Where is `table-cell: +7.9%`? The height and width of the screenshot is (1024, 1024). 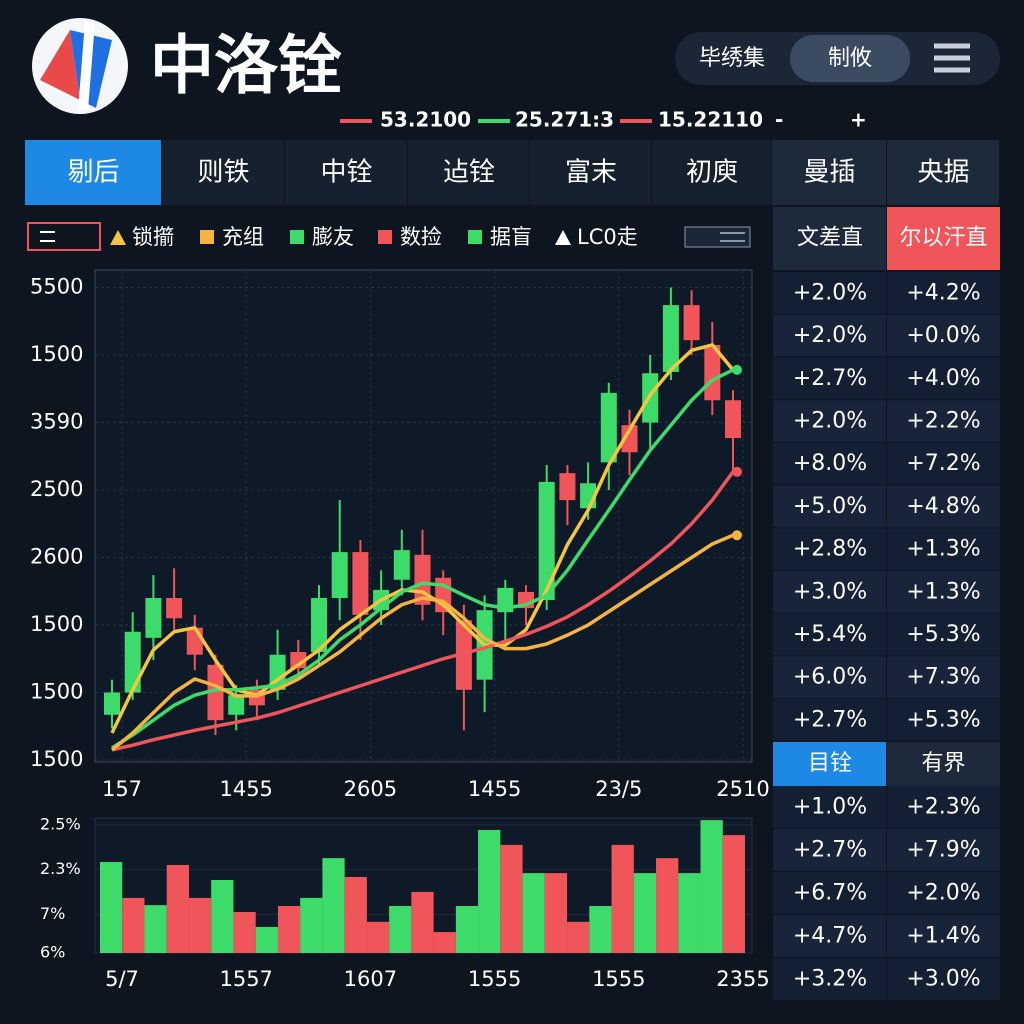 table-cell: +7.9% is located at coordinates (943, 850).